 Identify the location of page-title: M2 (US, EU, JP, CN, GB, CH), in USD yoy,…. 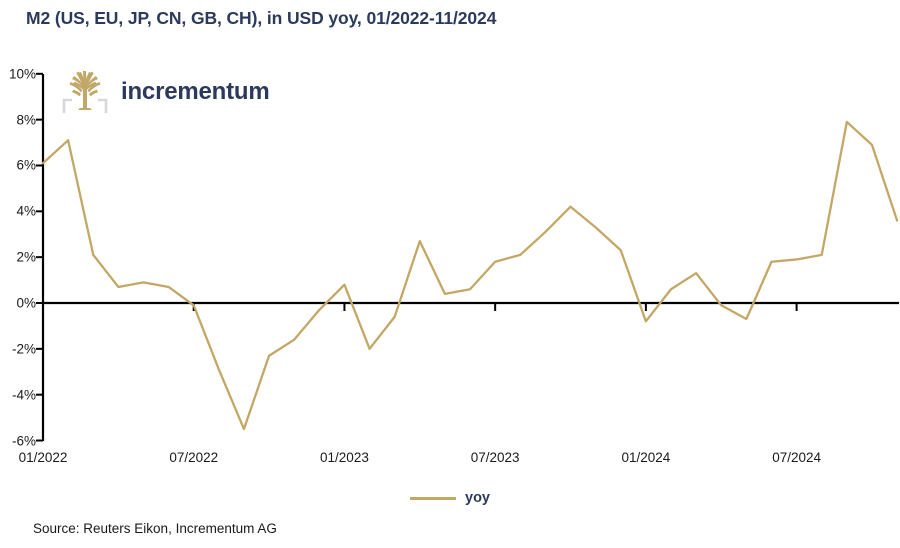
(261, 18).